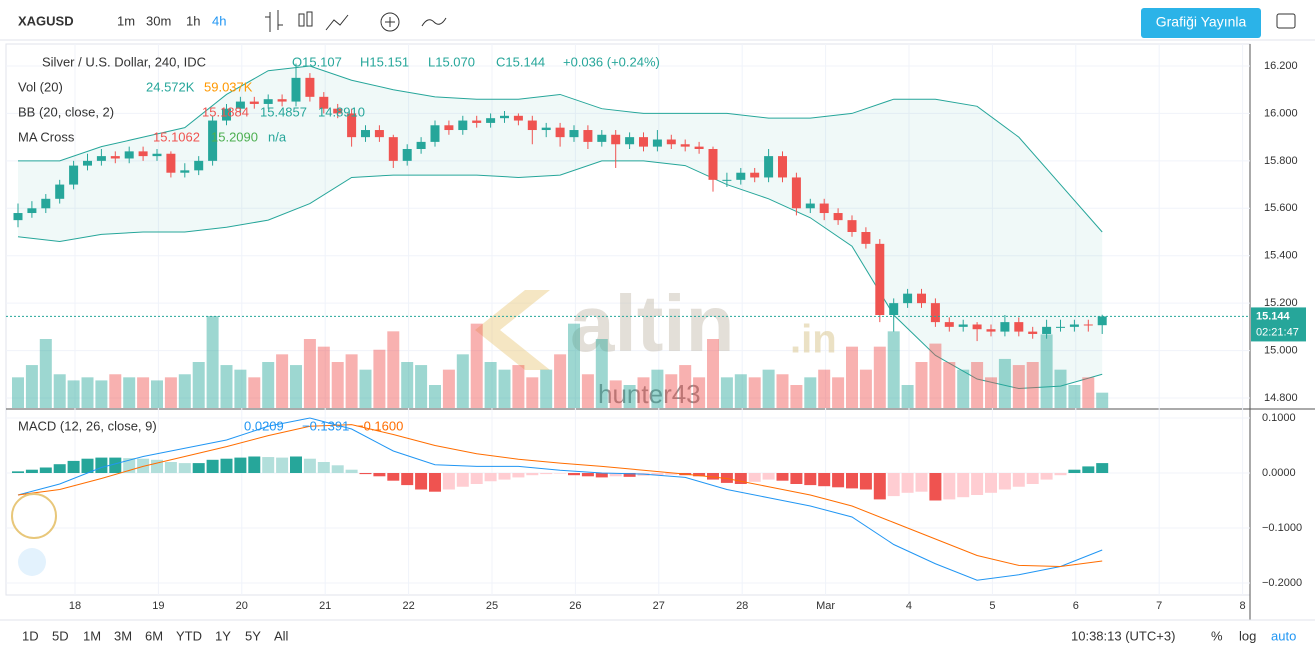 This screenshot has width=1315, height=662. What do you see at coordinates (193, 20) in the screenshot?
I see `interval: 1h` at bounding box center [193, 20].